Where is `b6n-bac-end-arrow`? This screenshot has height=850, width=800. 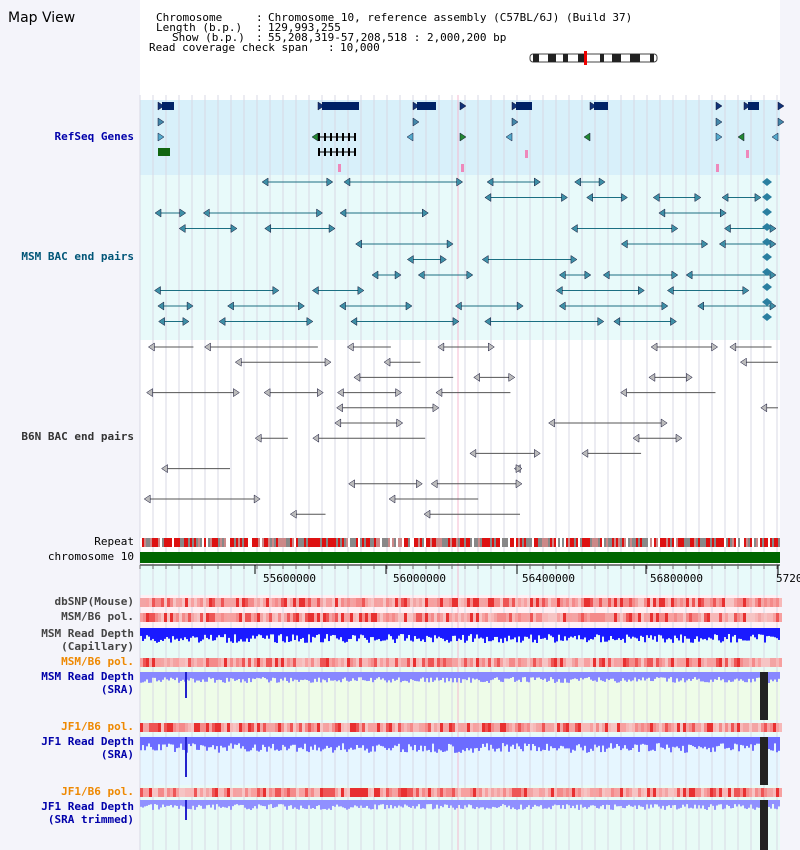 b6n-bac-end-arrow is located at coordinates (338, 423).